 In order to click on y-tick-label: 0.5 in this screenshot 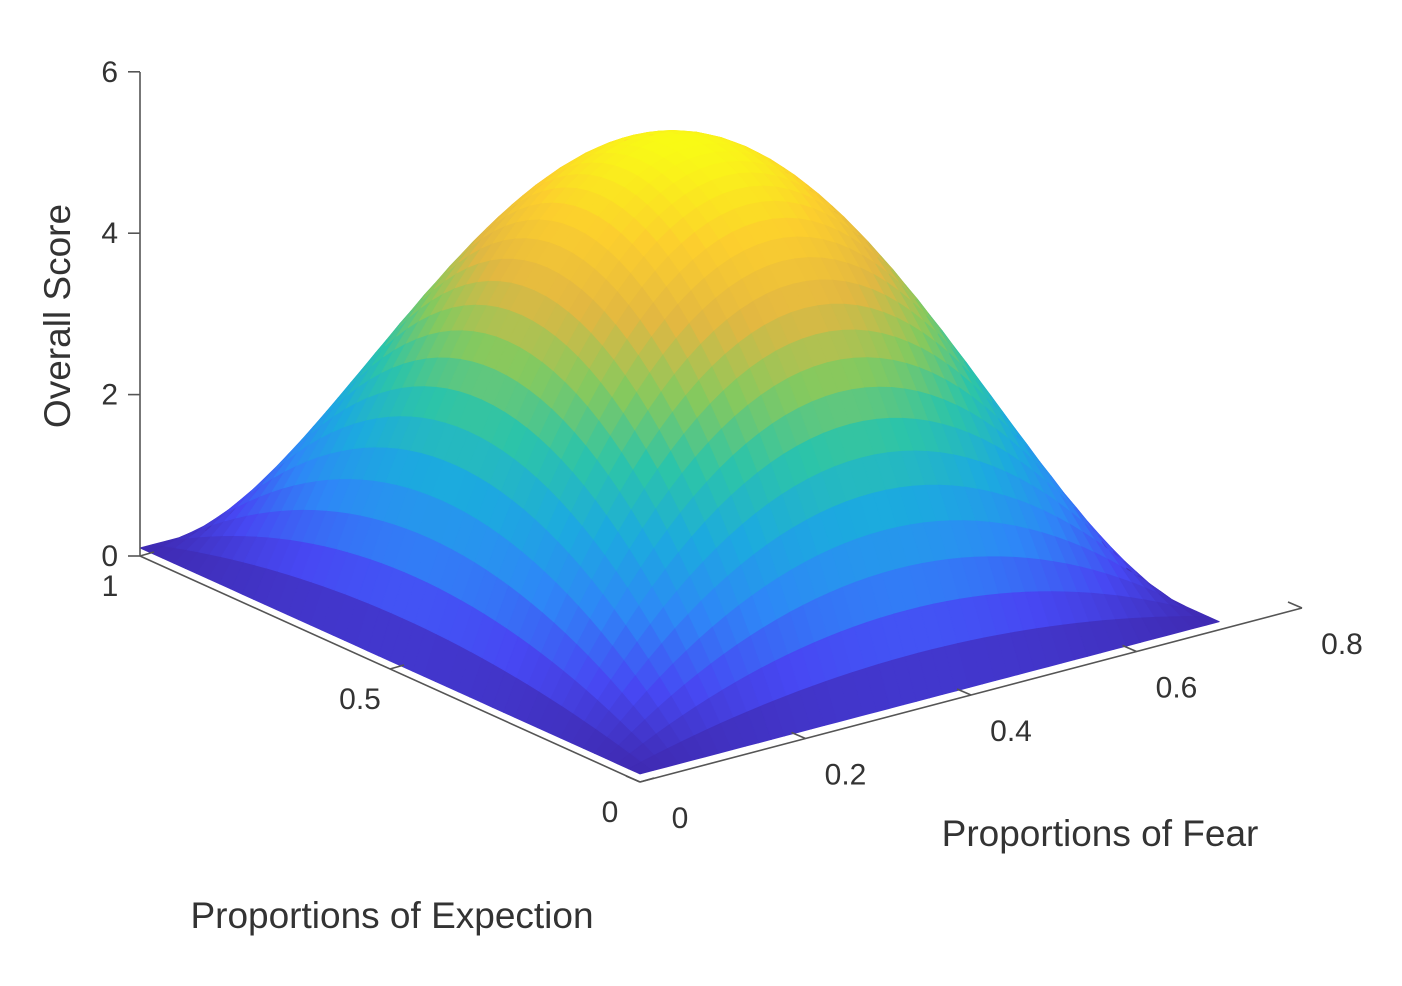, I will do `click(360, 699)`.